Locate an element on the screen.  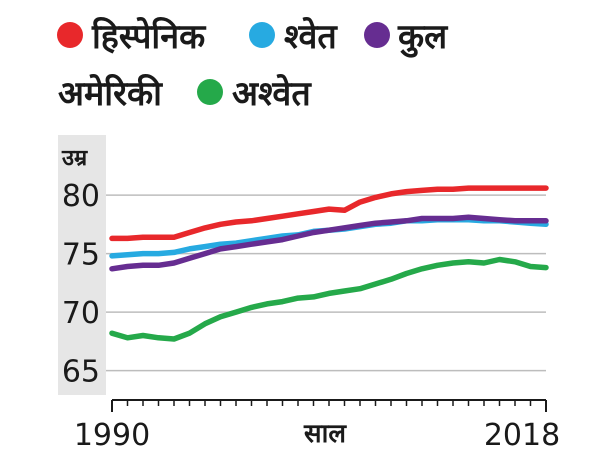
legend-swatch-white is located at coordinates (262, 35).